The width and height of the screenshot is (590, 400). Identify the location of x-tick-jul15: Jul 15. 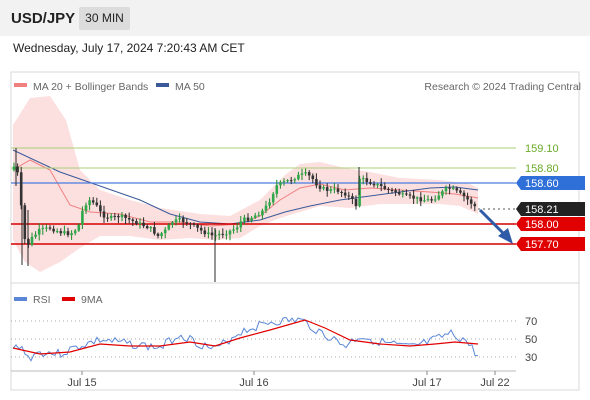
(81, 383).